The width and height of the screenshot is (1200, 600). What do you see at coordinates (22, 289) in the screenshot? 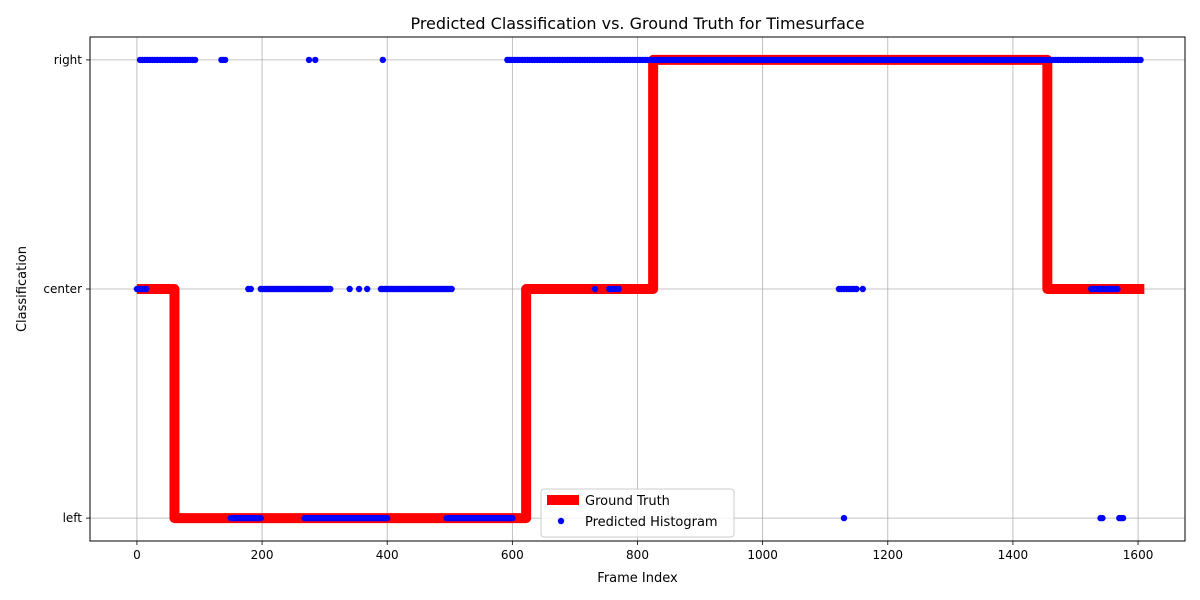
I see `y-axis-label: Classification` at bounding box center [22, 289].